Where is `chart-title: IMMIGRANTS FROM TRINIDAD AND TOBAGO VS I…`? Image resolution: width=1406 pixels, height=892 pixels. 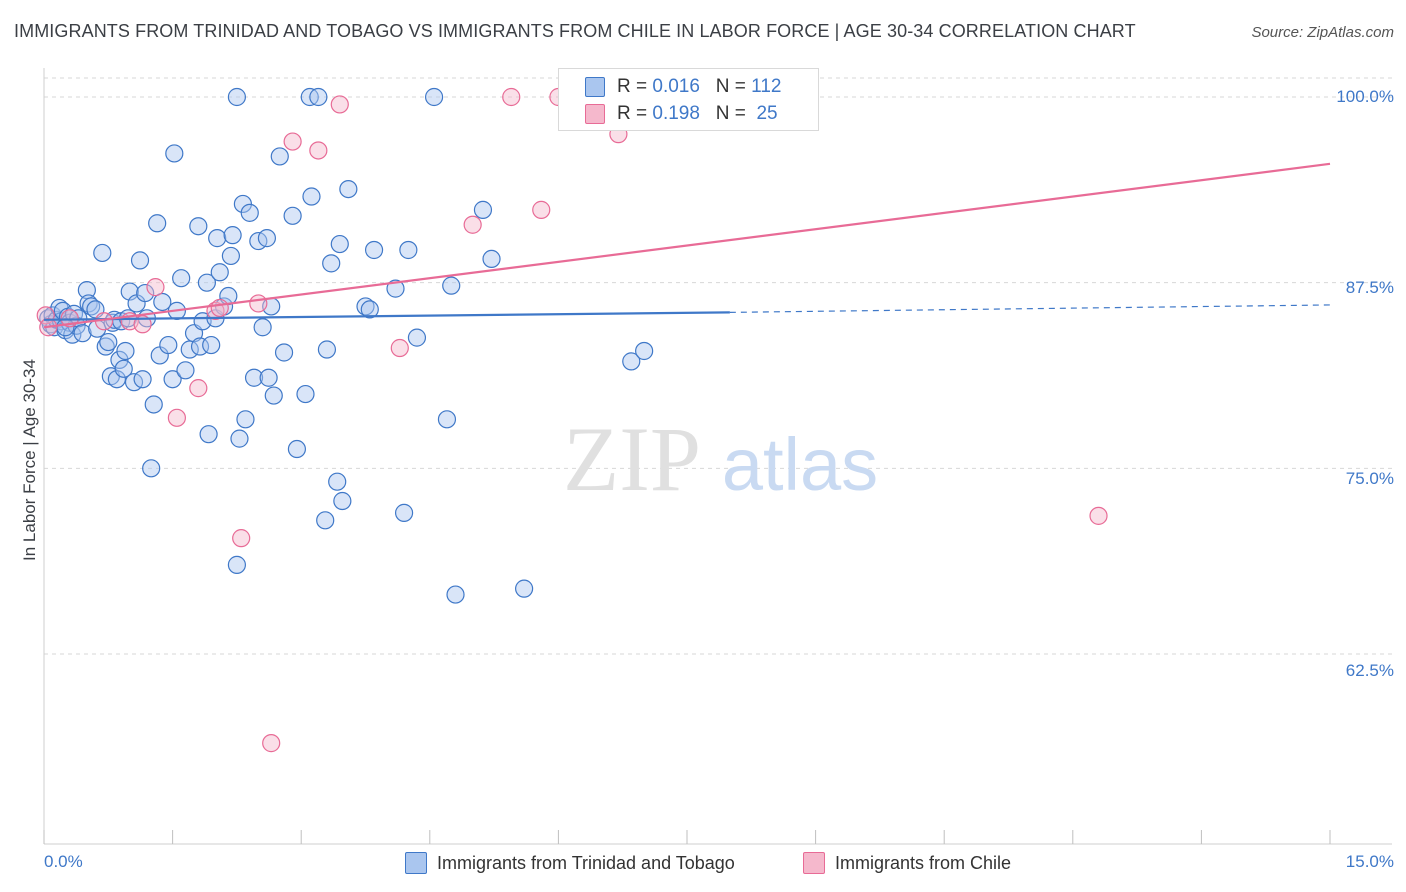 chart-title: IMMIGRANTS FROM TRINIDAD AND TOBAGO VS I… is located at coordinates (575, 31).